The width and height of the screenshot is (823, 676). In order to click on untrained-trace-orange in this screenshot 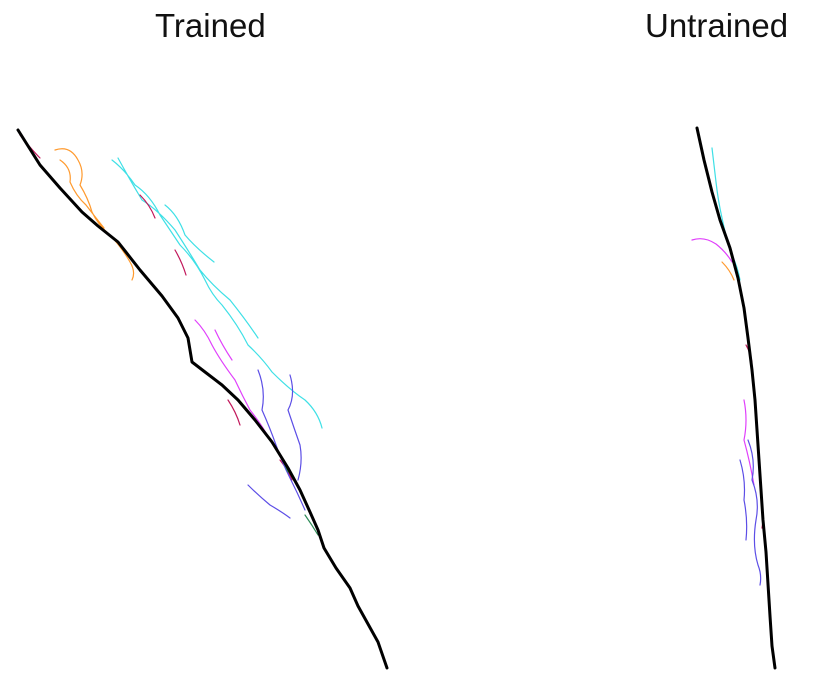, I will do `click(728, 271)`.